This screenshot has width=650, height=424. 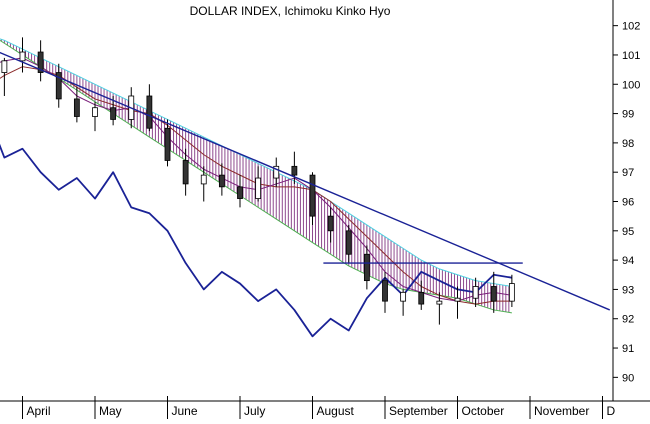 I want to click on x-tick-label: April, so click(x=39, y=411).